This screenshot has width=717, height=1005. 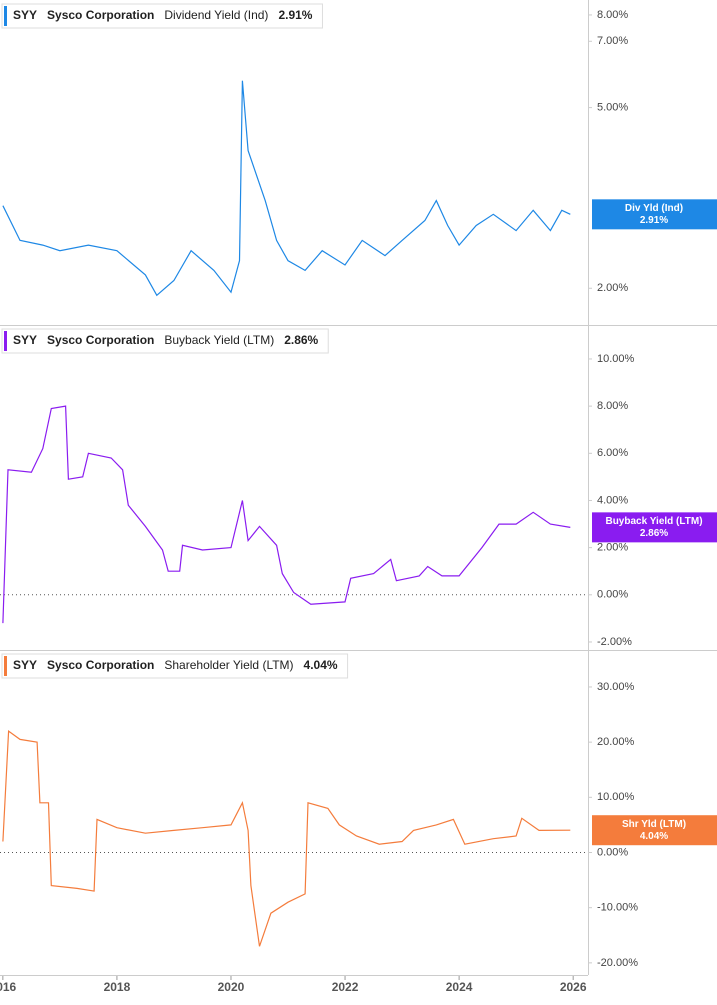 I want to click on y-tick-label: -20.00%, so click(x=617, y=963).